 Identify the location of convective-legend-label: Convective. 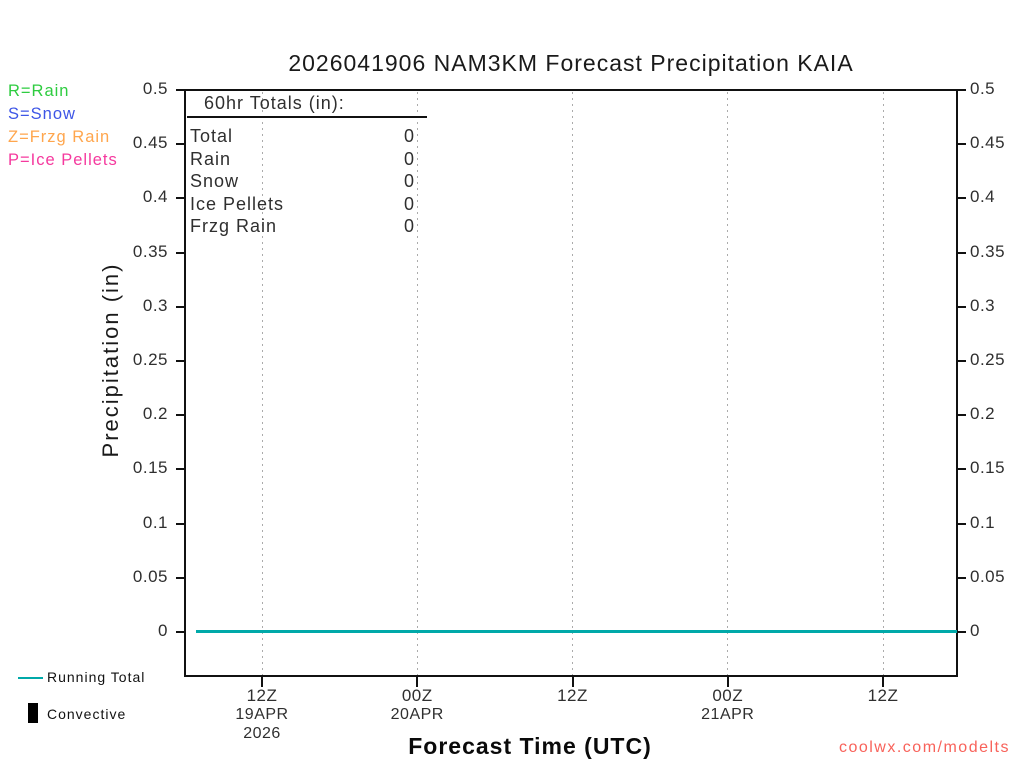
(87, 714).